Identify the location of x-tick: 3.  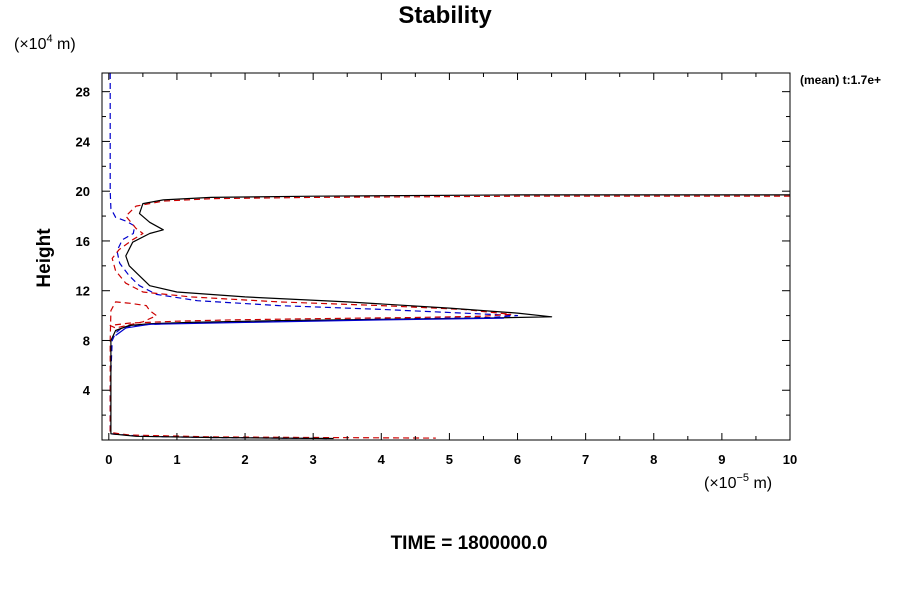
(313, 270).